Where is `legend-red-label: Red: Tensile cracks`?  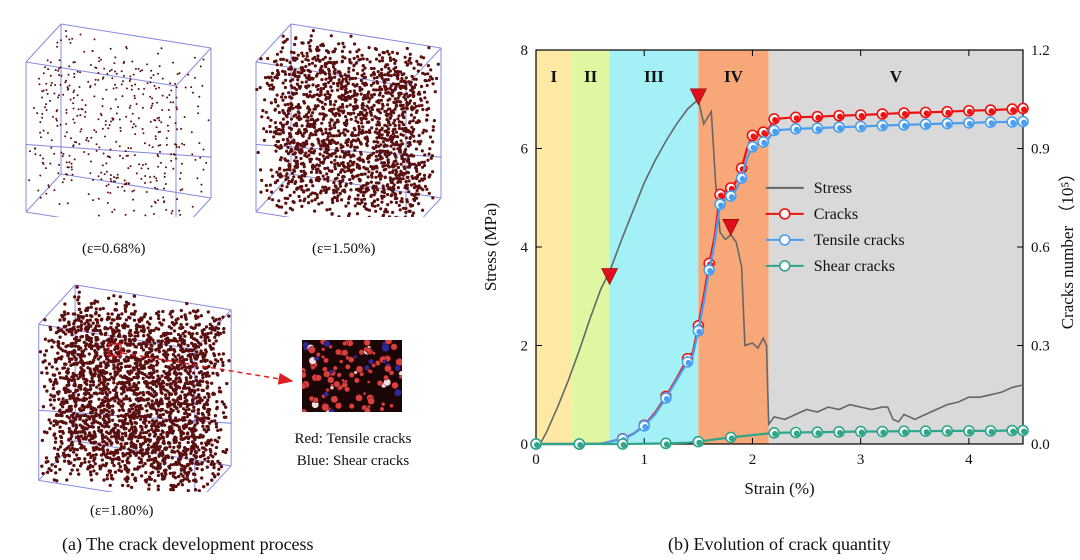 legend-red-label: Red: Tensile cracks is located at coordinates (353, 439).